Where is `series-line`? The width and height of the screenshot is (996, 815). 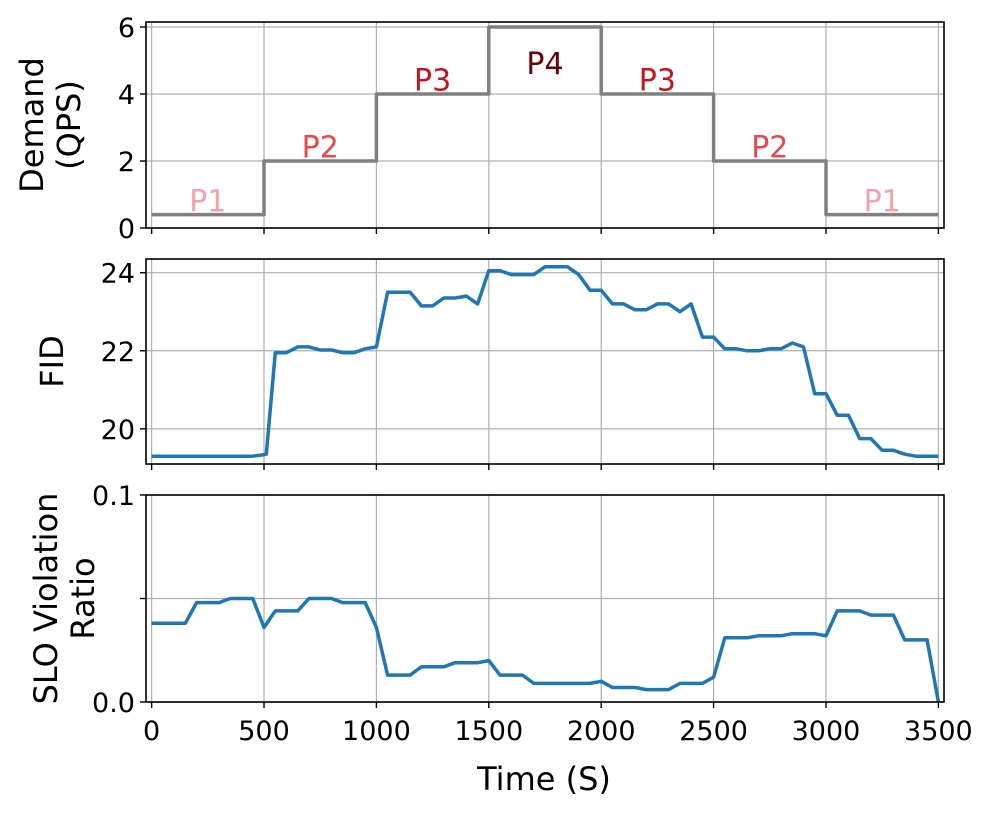 series-line is located at coordinates (546, 649).